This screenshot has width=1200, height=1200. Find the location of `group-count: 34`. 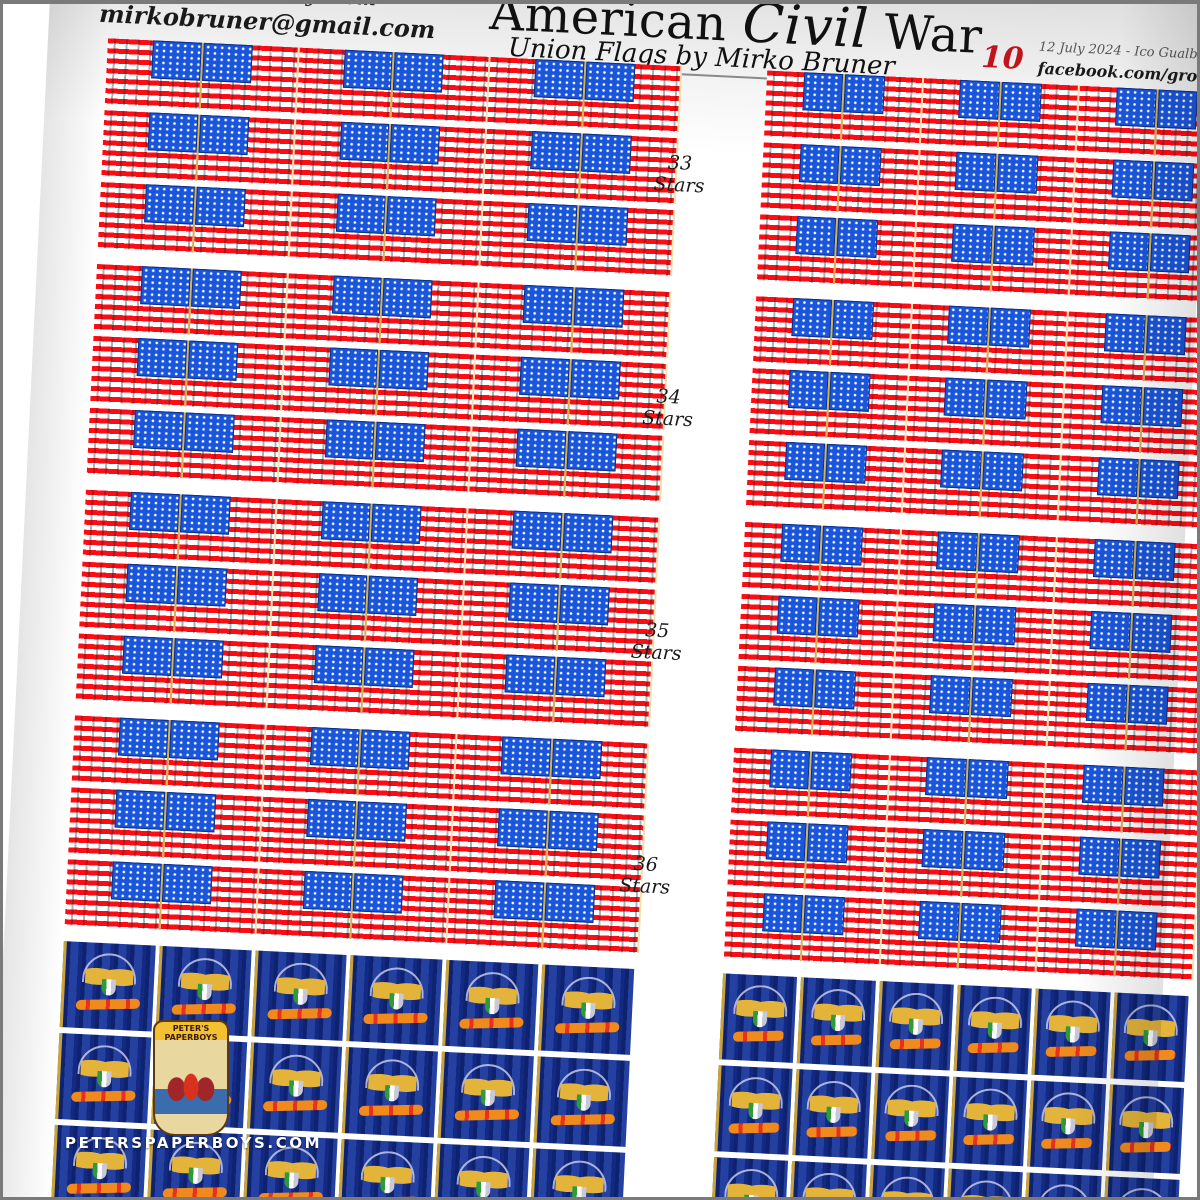

group-count: 34 is located at coordinates (669, 397).